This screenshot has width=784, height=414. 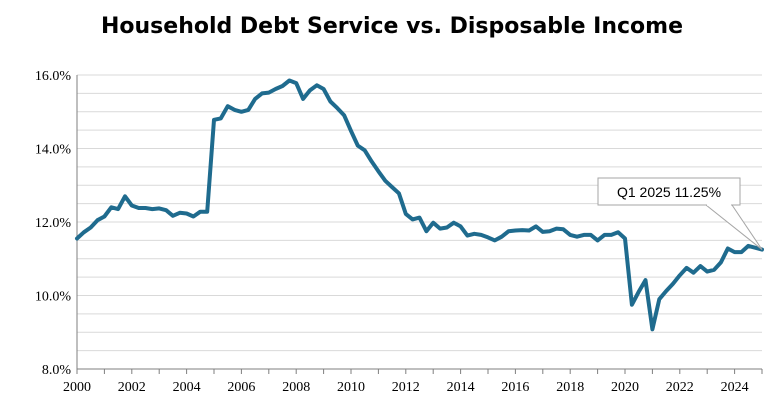 What do you see at coordinates (241, 387) in the screenshot?
I see `x-tick-label: 2006` at bounding box center [241, 387].